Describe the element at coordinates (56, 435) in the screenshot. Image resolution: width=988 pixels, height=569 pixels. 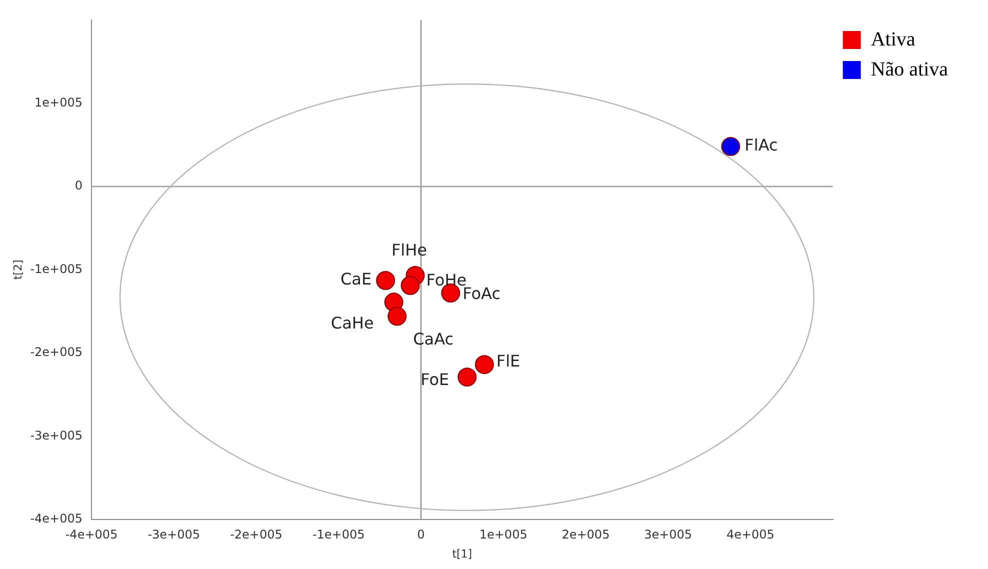
I see `y-tick-label: -3e+005` at that location.